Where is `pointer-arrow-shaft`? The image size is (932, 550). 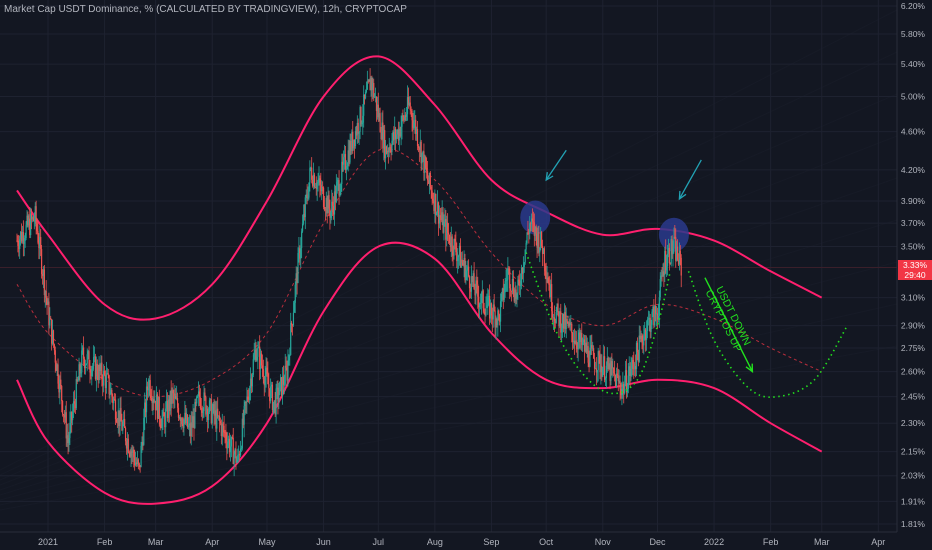
pointer-arrow-shaft is located at coordinates (690, 179).